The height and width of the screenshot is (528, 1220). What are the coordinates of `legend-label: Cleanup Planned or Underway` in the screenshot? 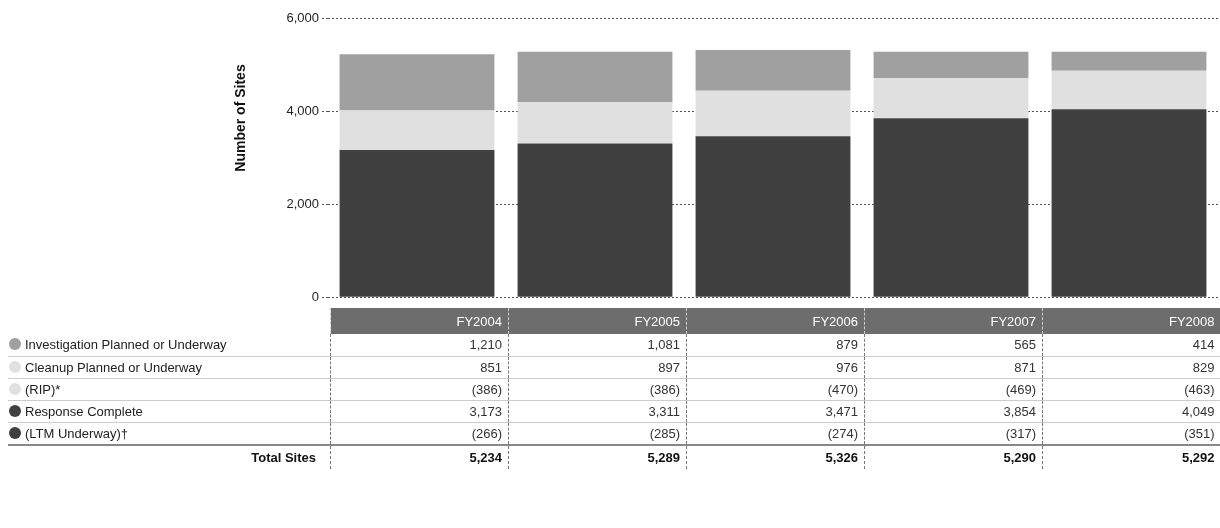 It's located at (114, 367).